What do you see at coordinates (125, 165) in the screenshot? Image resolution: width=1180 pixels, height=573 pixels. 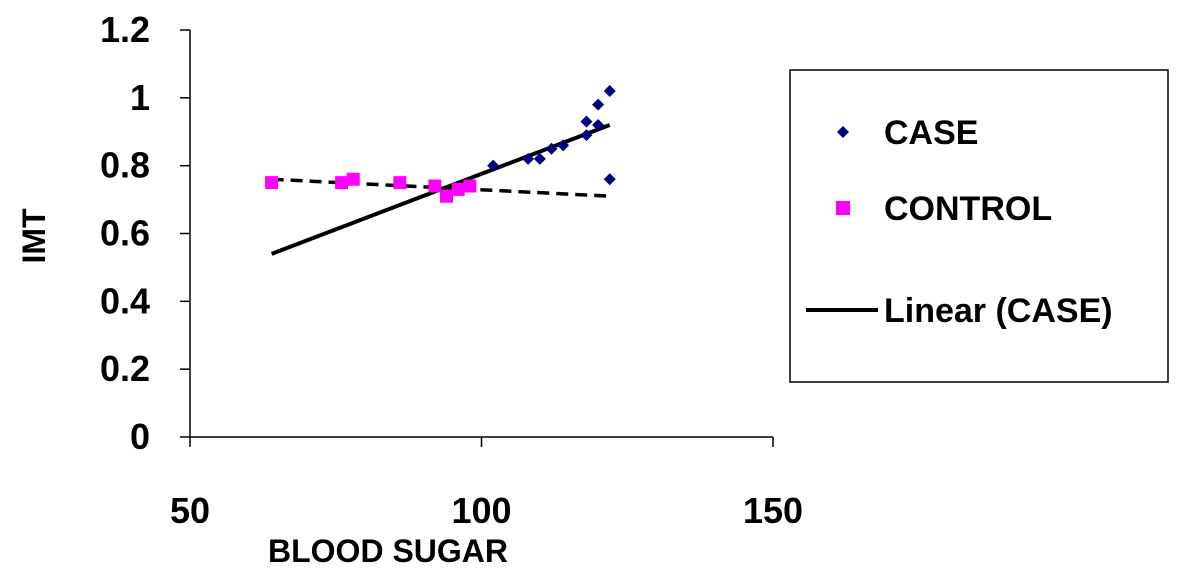 I see `y-tick-label: 0.8` at bounding box center [125, 165].